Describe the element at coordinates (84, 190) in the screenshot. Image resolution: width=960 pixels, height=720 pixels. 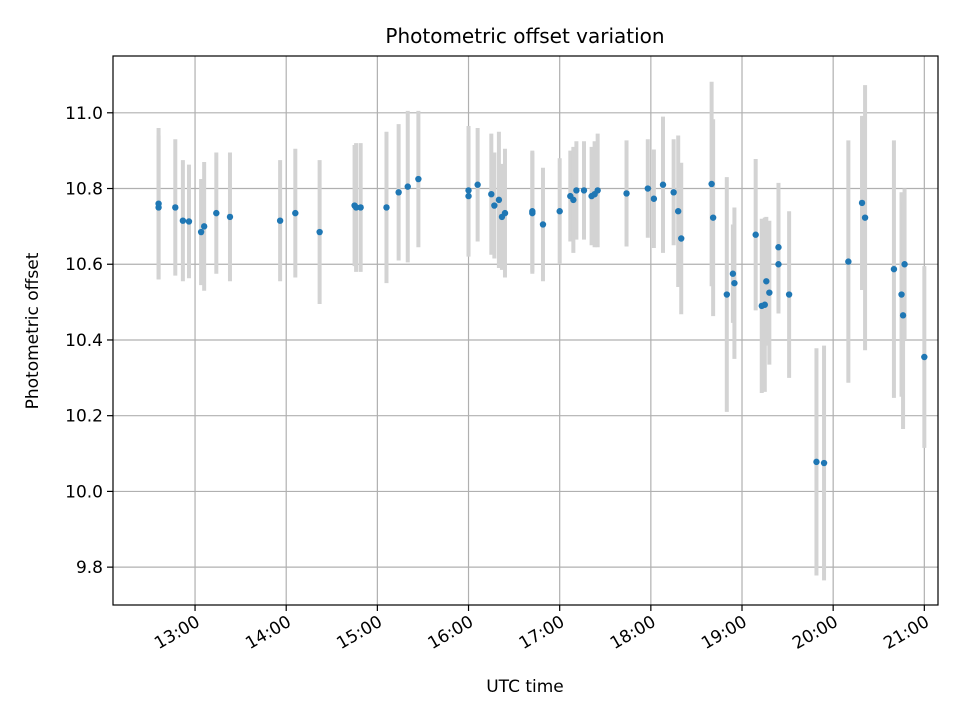
I see `y-tick-label: 10.8` at that location.